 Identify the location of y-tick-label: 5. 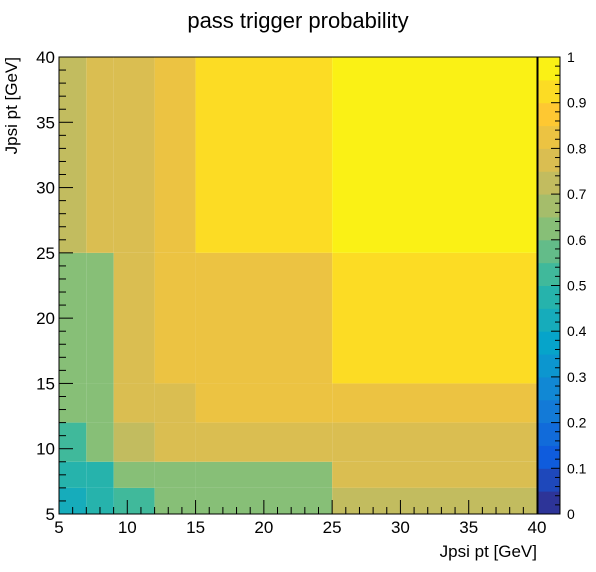
(50, 514).